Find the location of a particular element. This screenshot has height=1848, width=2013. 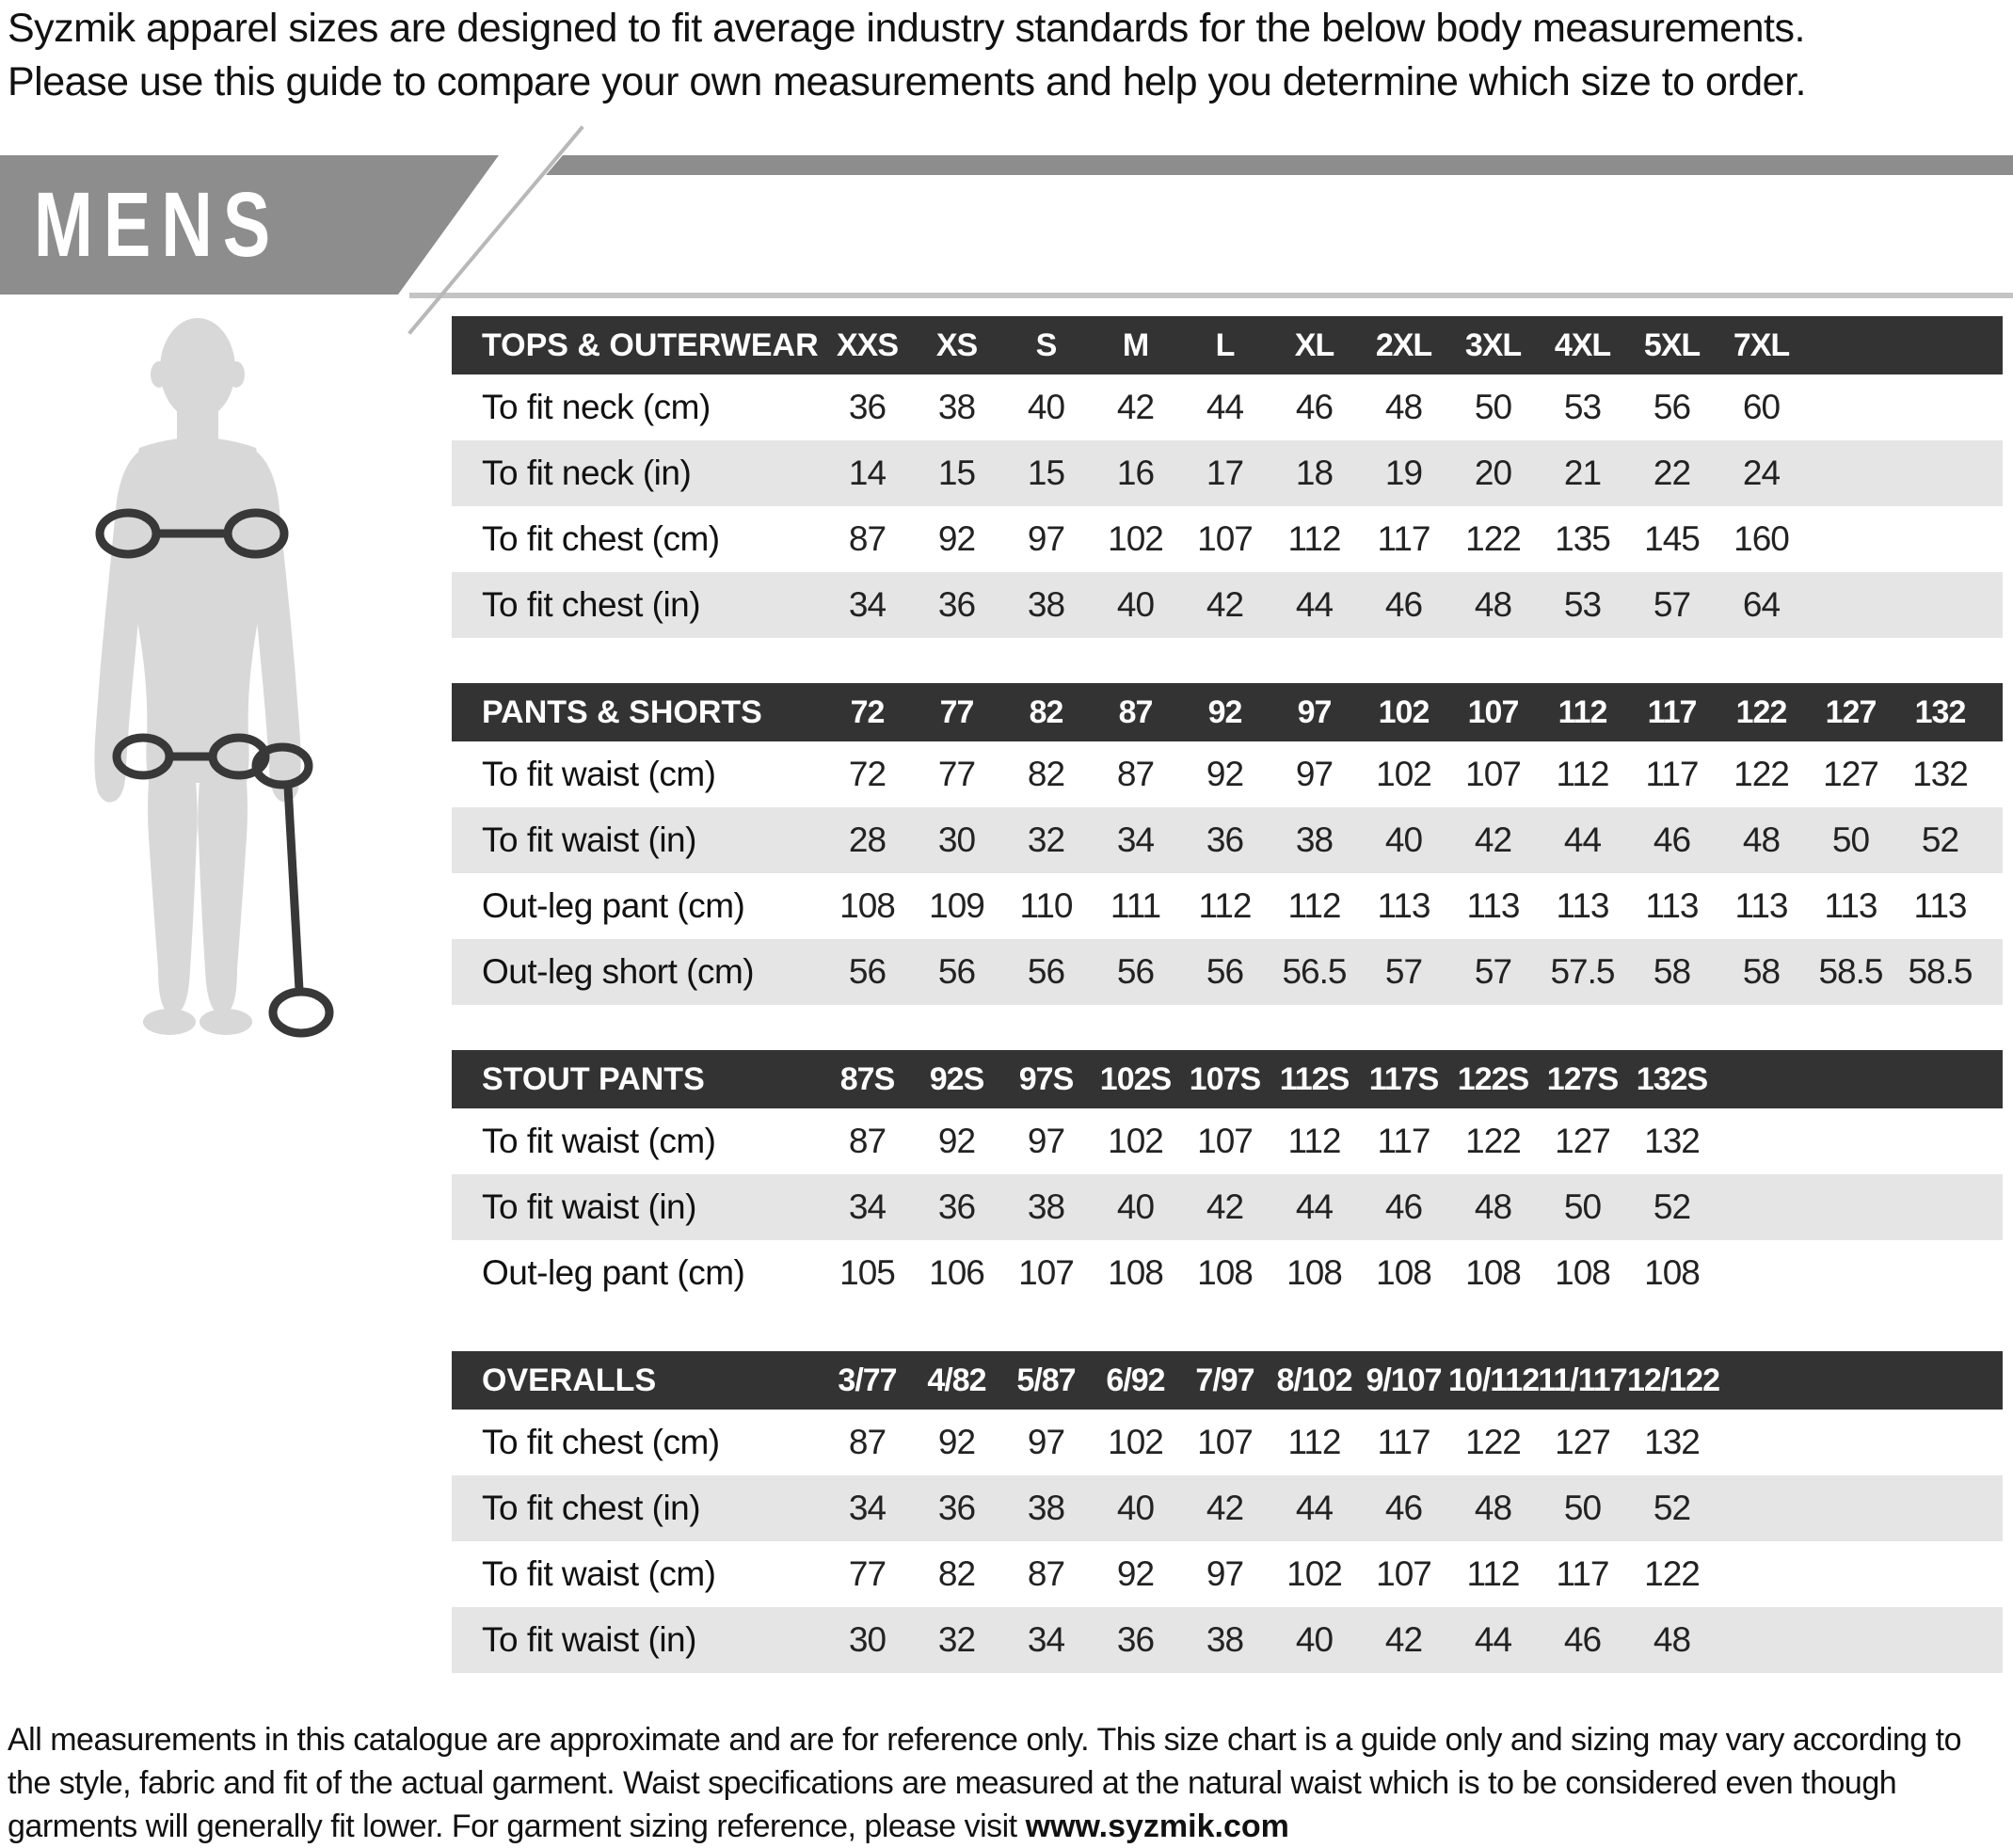

size-value-cell: 77 is located at coordinates (956, 774).